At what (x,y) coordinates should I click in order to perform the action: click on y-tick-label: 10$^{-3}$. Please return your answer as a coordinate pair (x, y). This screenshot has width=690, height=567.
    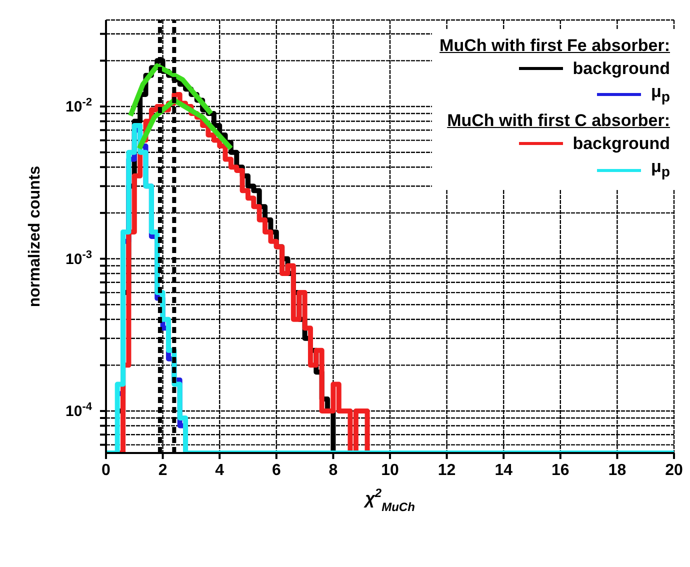
    Looking at the image, I should click on (79, 258).